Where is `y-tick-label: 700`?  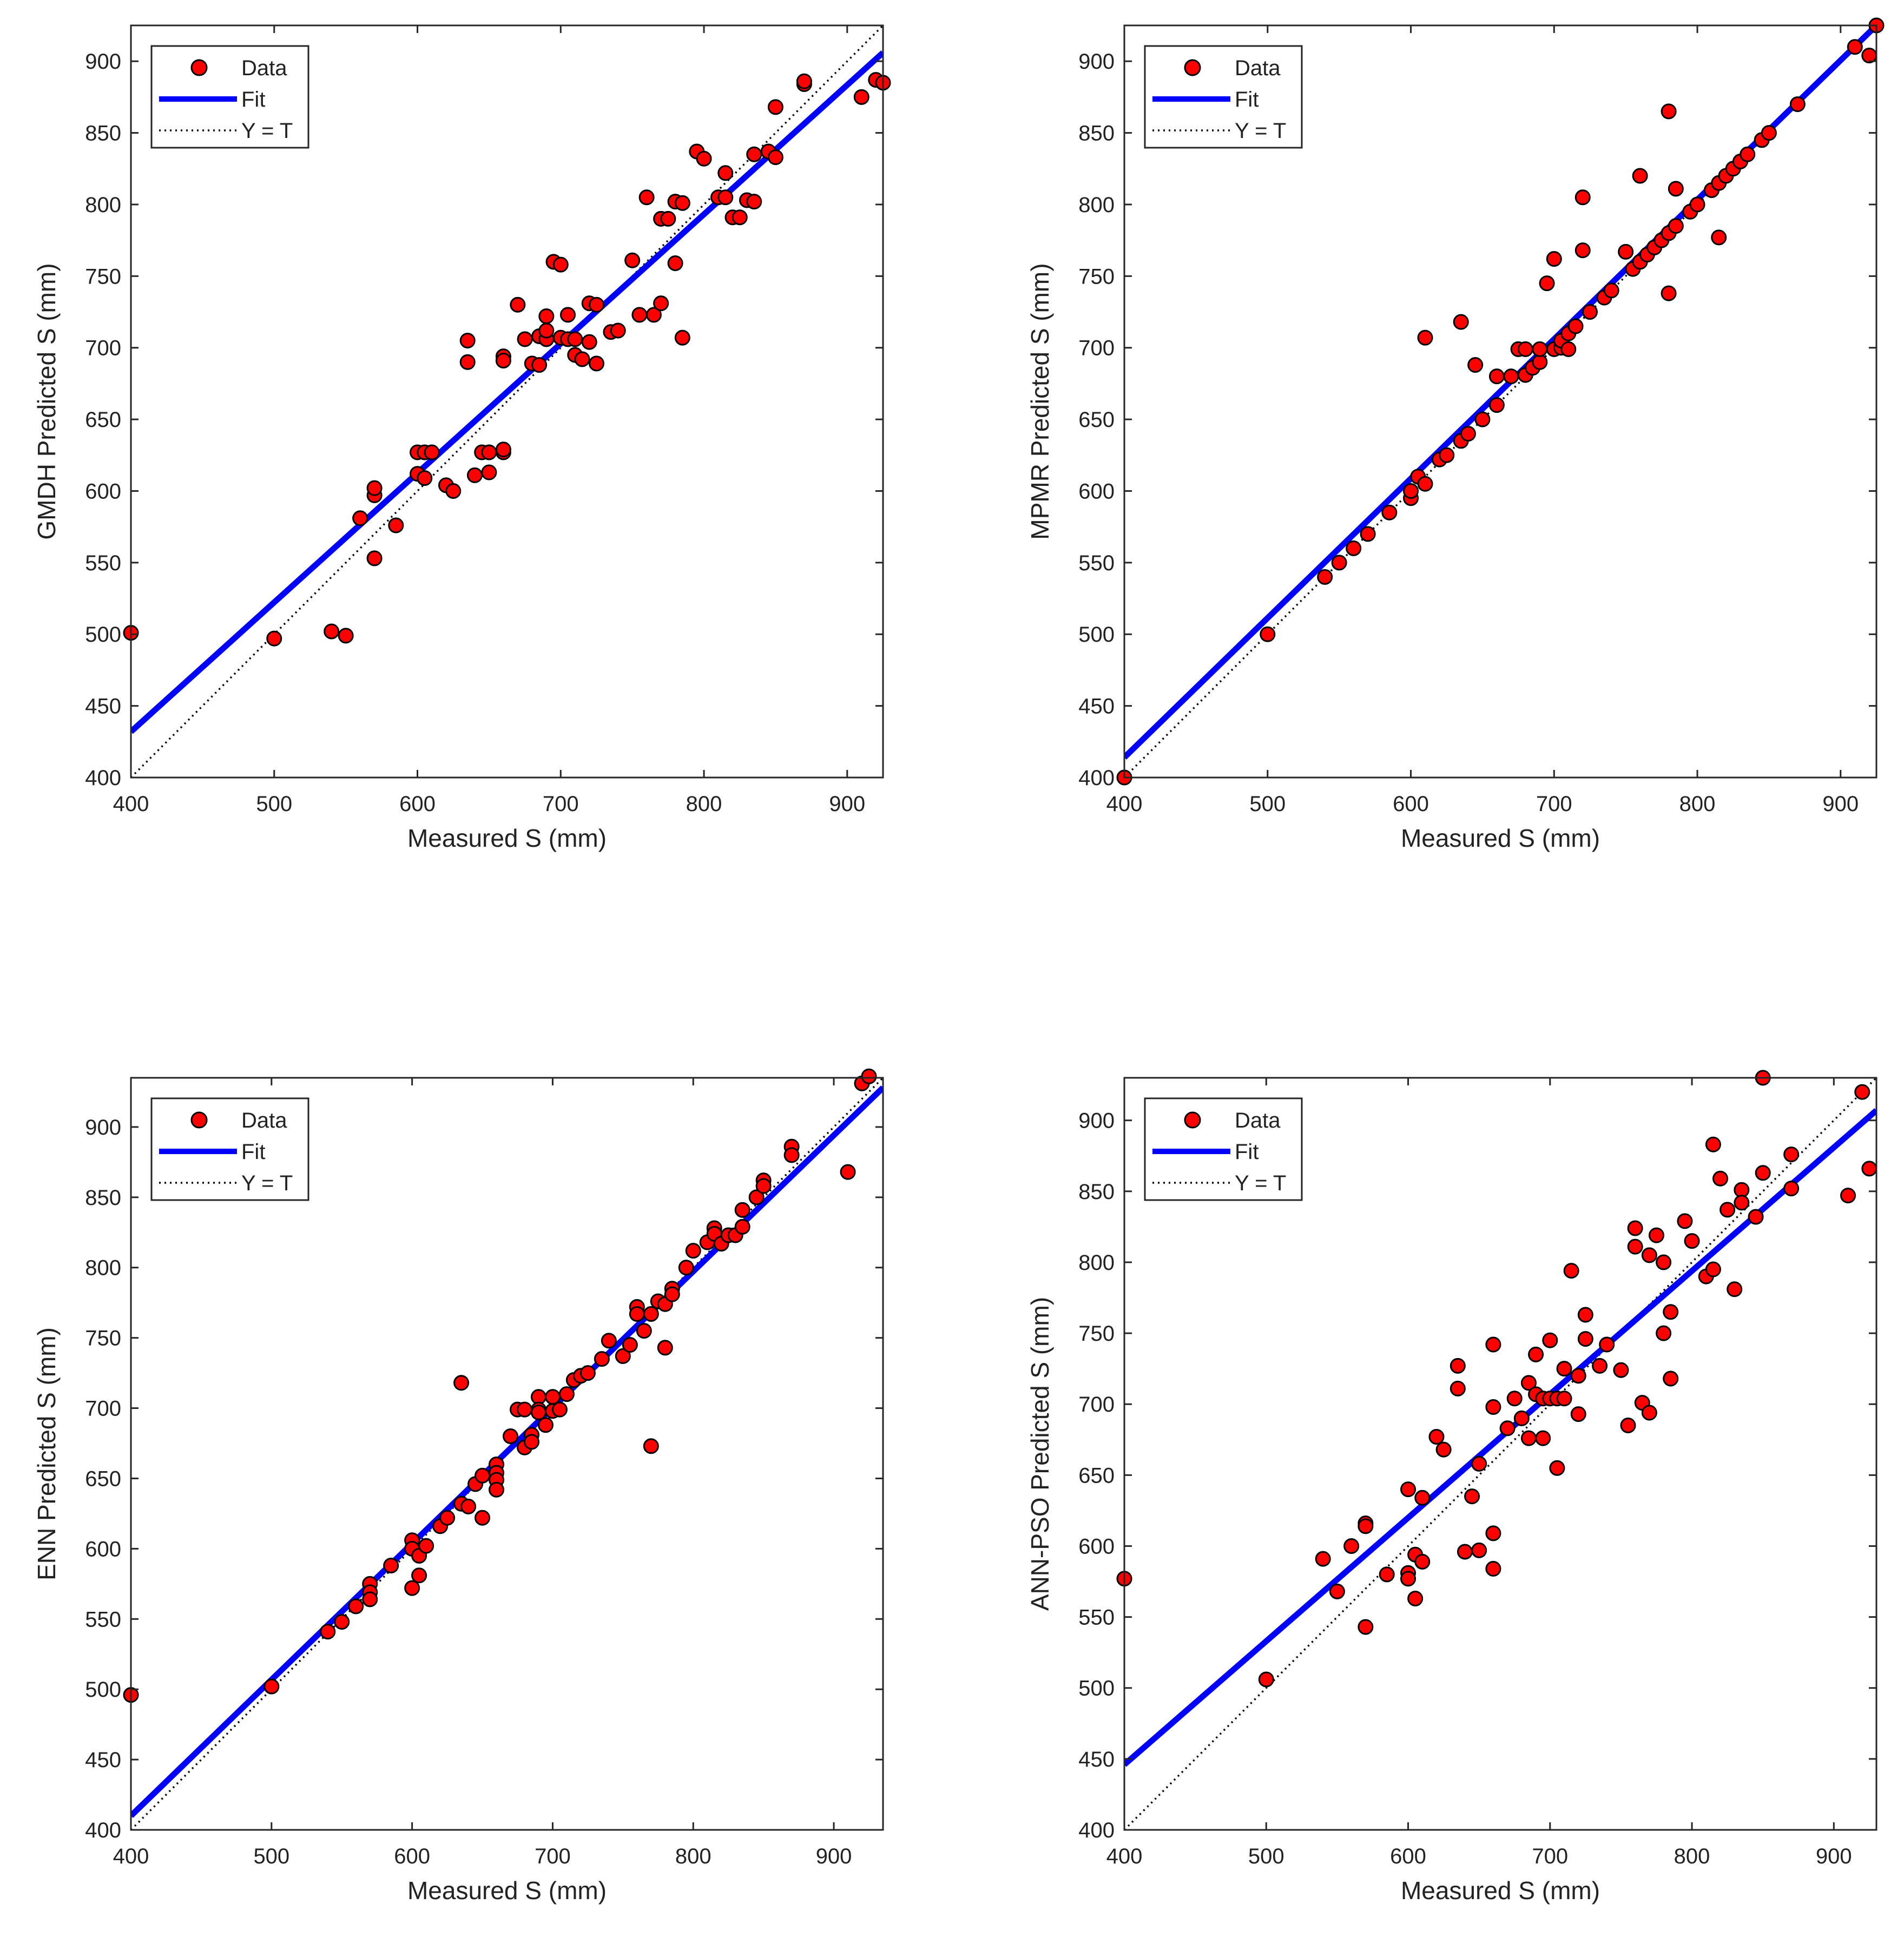
y-tick-label: 700 is located at coordinates (1096, 1404).